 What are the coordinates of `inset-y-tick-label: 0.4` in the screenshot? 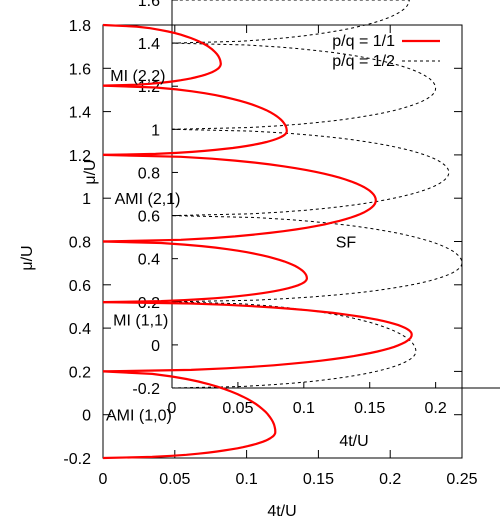 It's located at (149, 260).